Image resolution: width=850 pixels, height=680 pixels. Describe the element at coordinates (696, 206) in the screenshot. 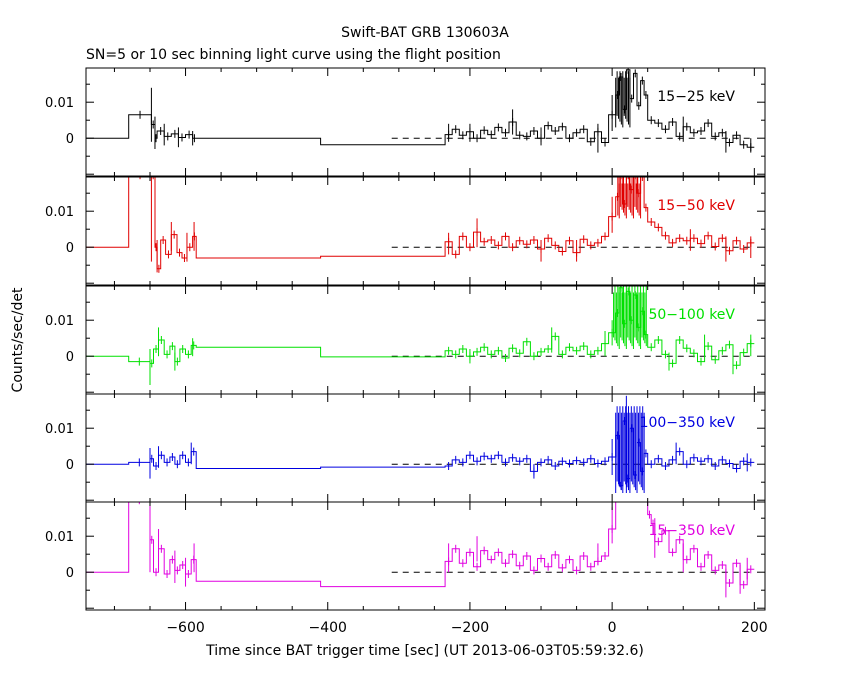

I see `energy-band-label: 15−50 keV` at that location.